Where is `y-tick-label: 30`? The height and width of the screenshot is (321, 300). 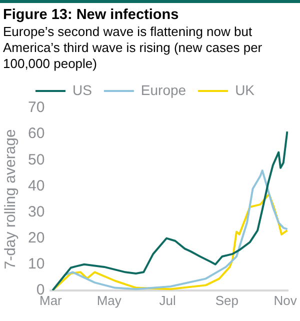 y-tick-label: 30 is located at coordinates (36, 211).